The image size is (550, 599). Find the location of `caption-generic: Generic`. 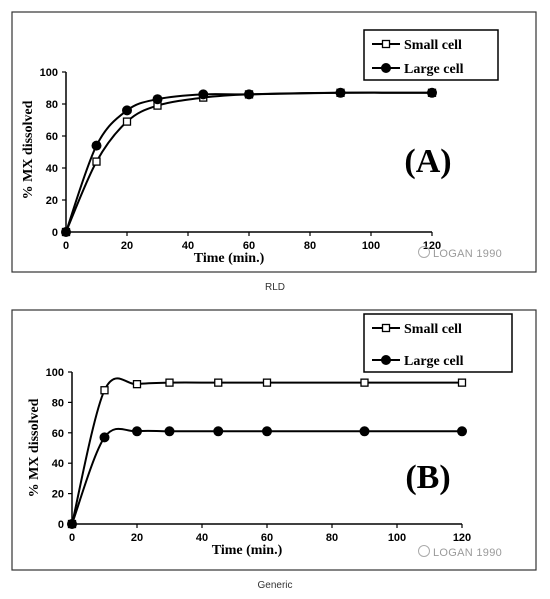

caption-generic: Generic is located at coordinates (275, 585).